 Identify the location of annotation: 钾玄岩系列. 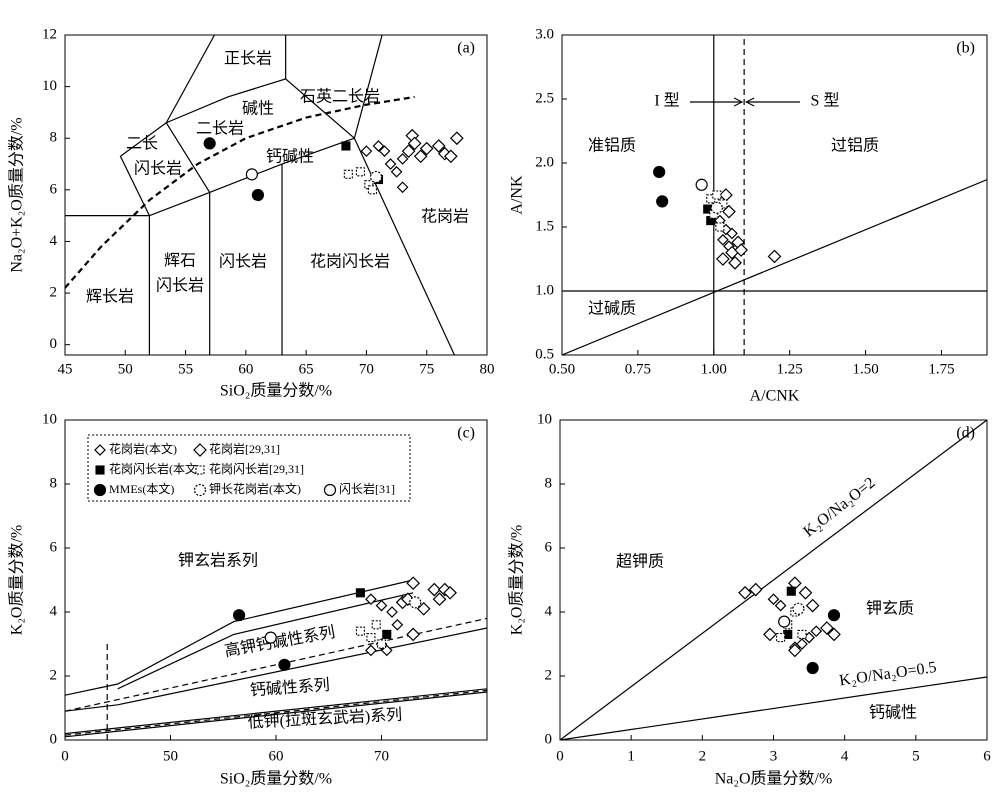
(218, 561).